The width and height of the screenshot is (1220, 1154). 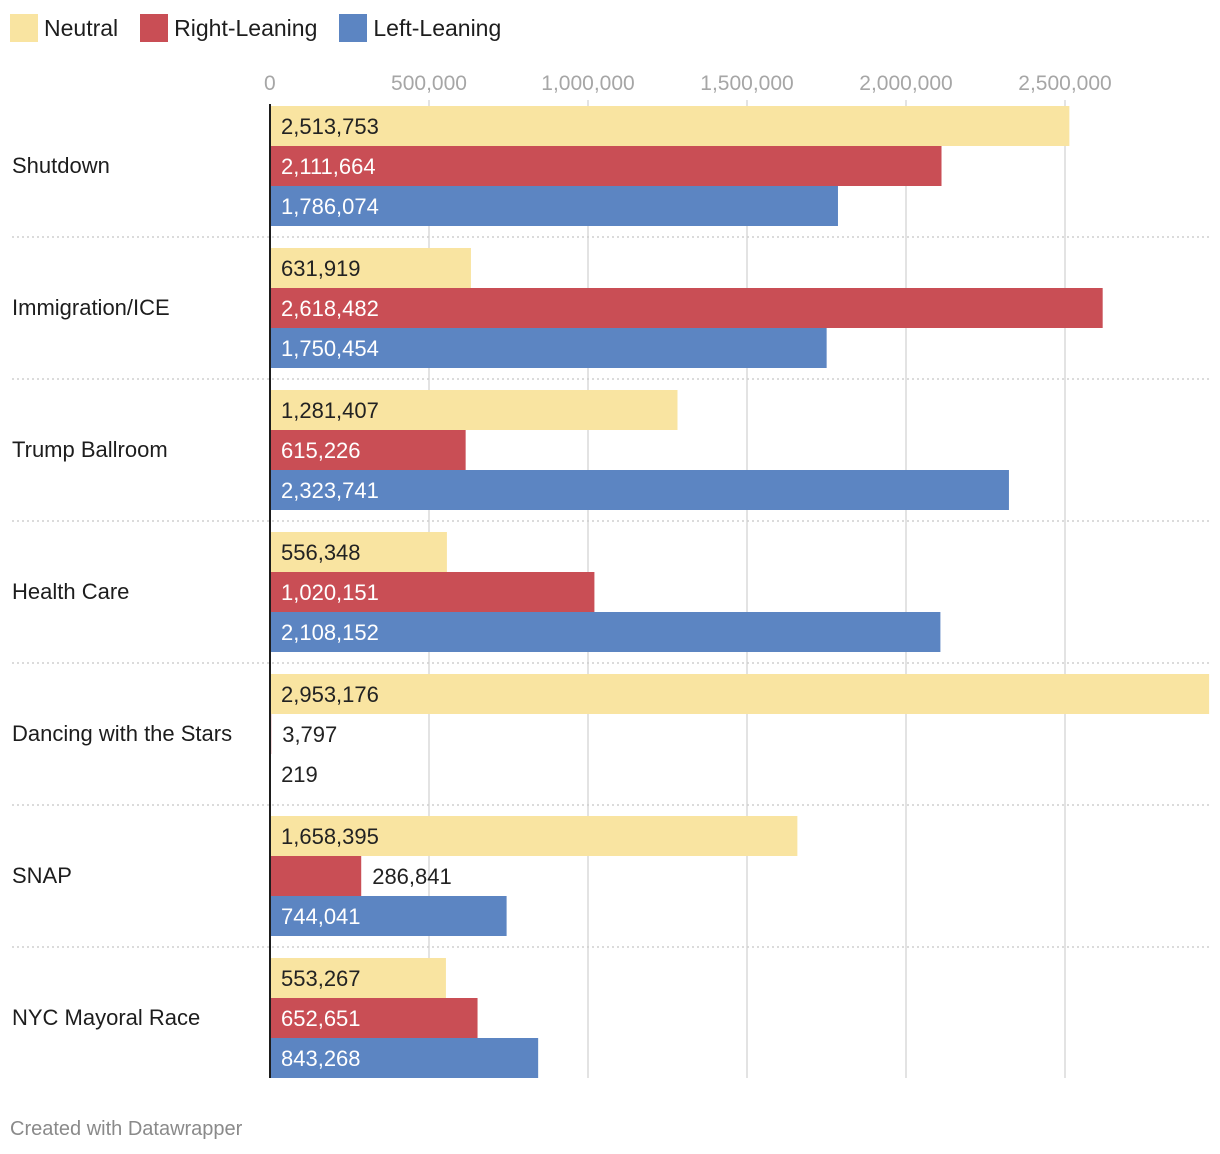 What do you see at coordinates (353, 28) in the screenshot?
I see `legend-swatch-left-leaning` at bounding box center [353, 28].